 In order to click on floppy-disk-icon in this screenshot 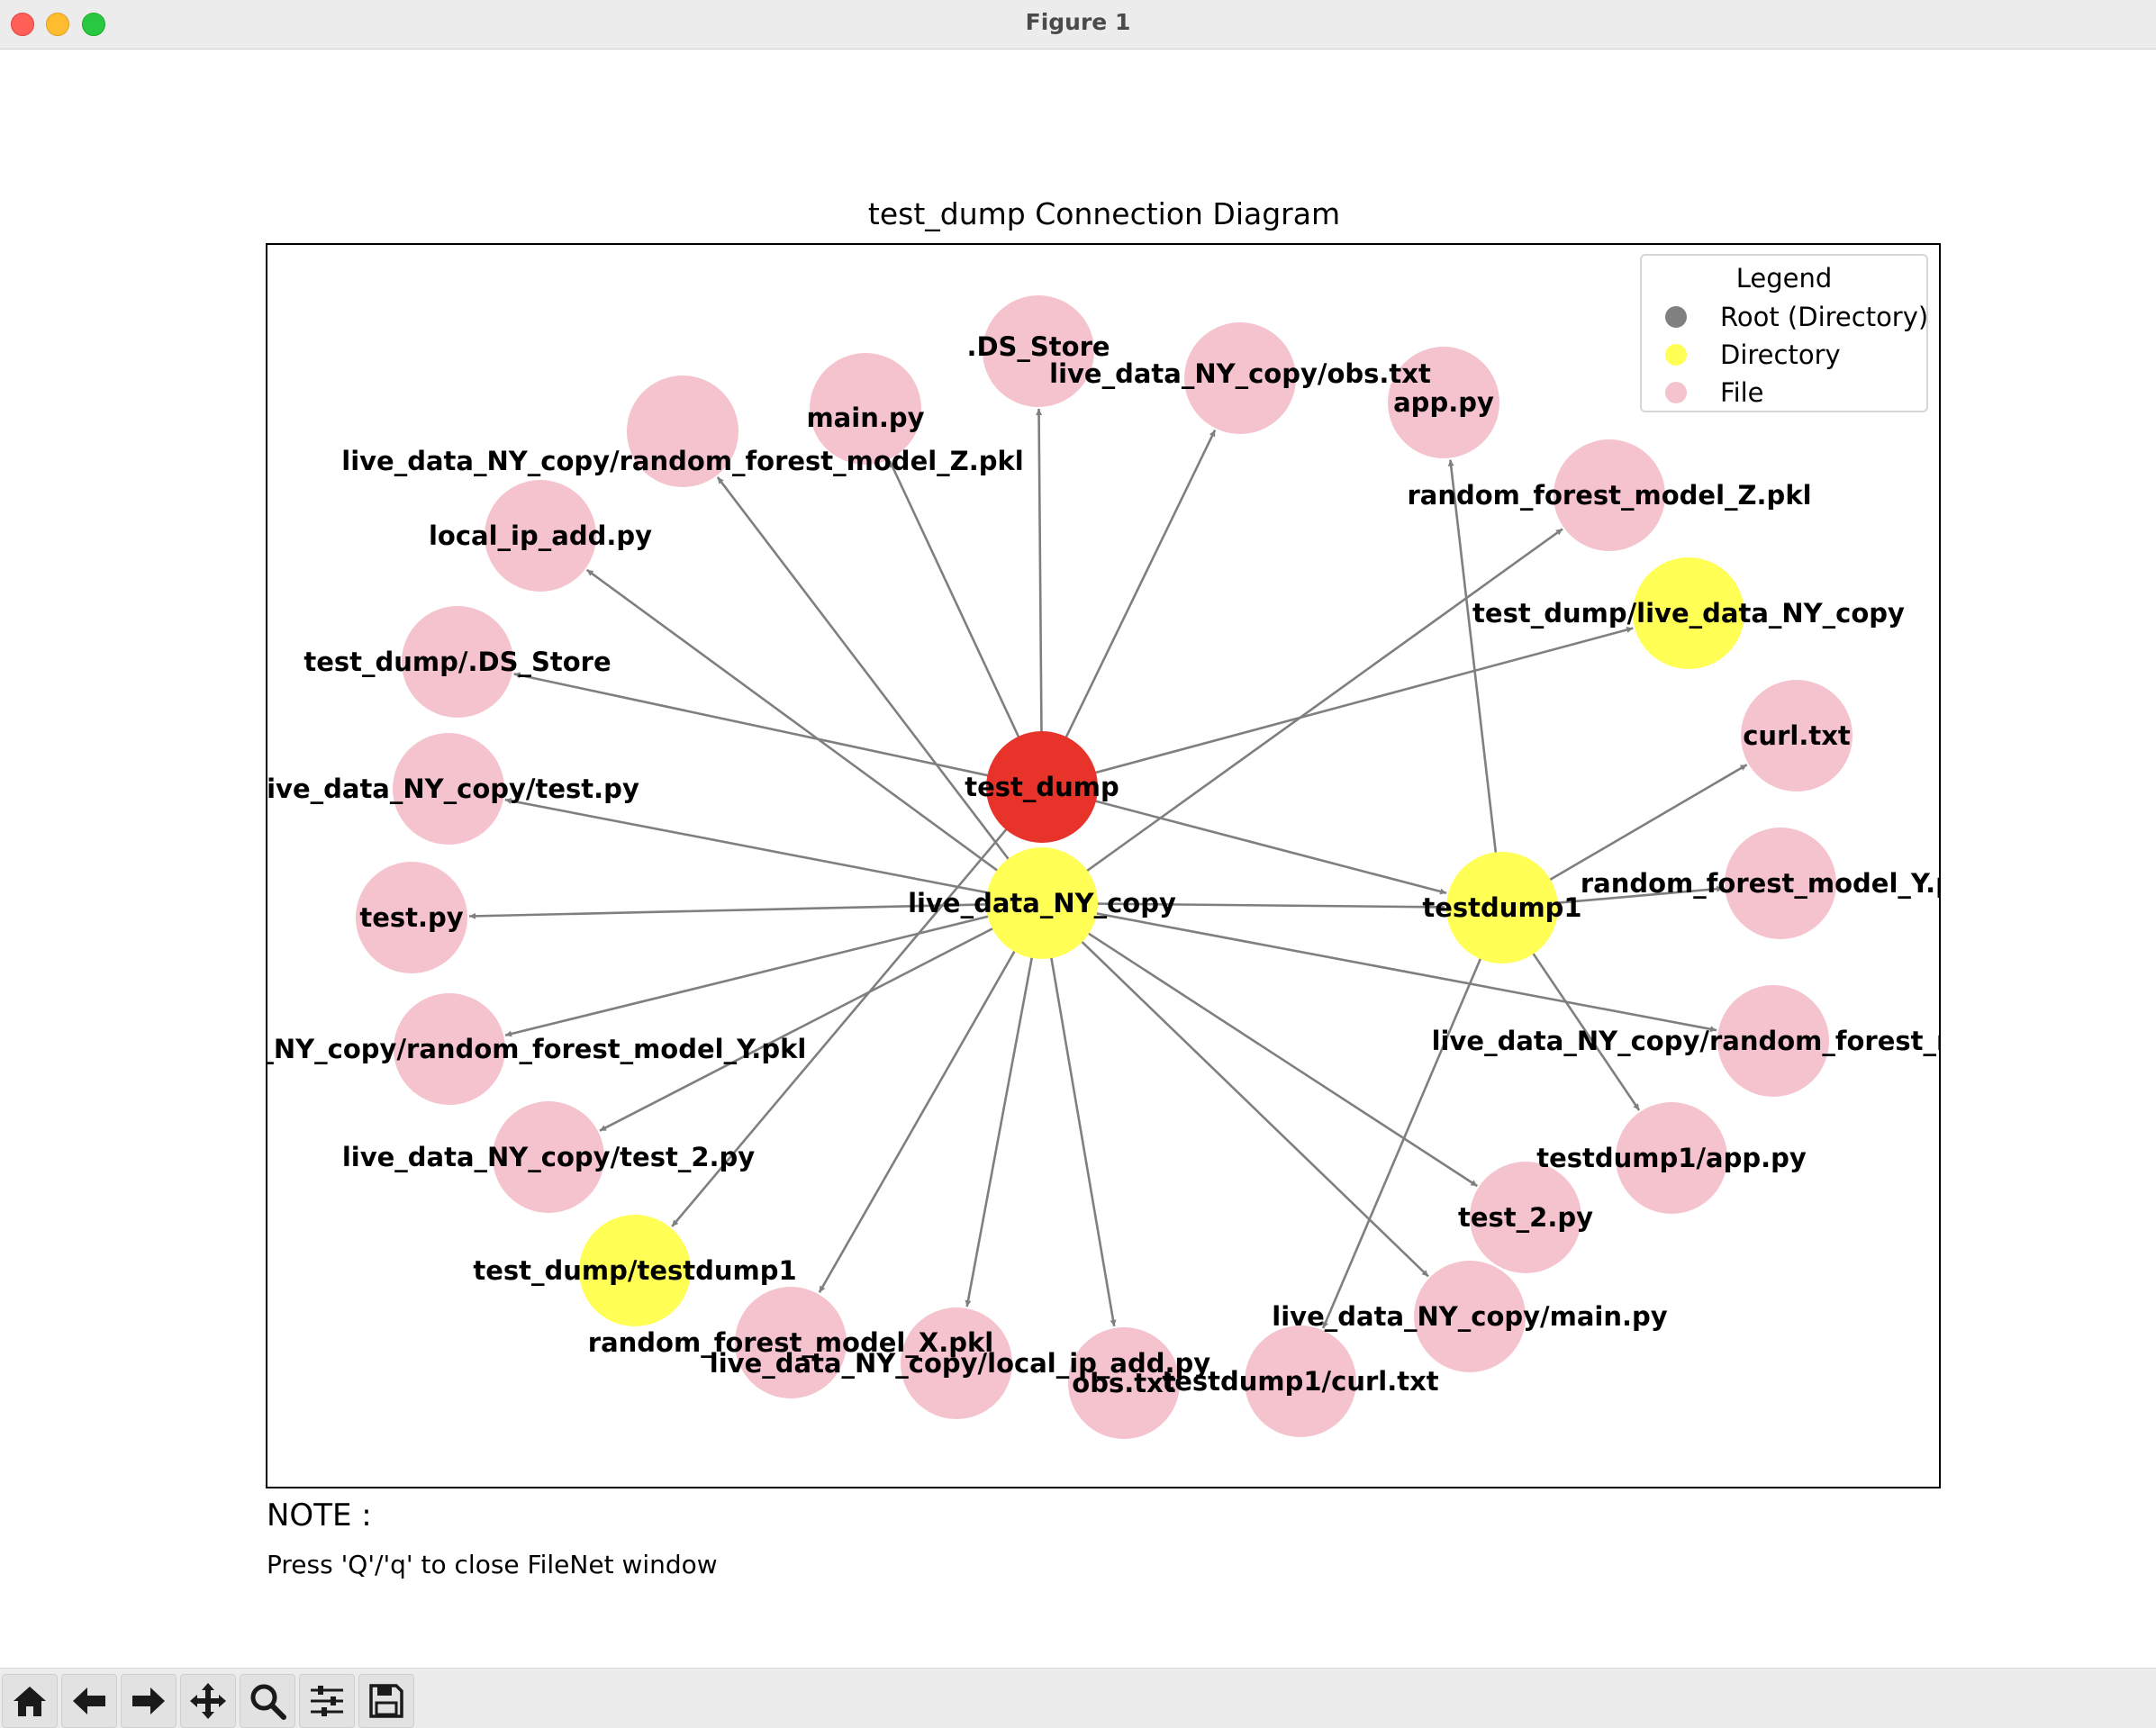, I will do `click(386, 1701)`.